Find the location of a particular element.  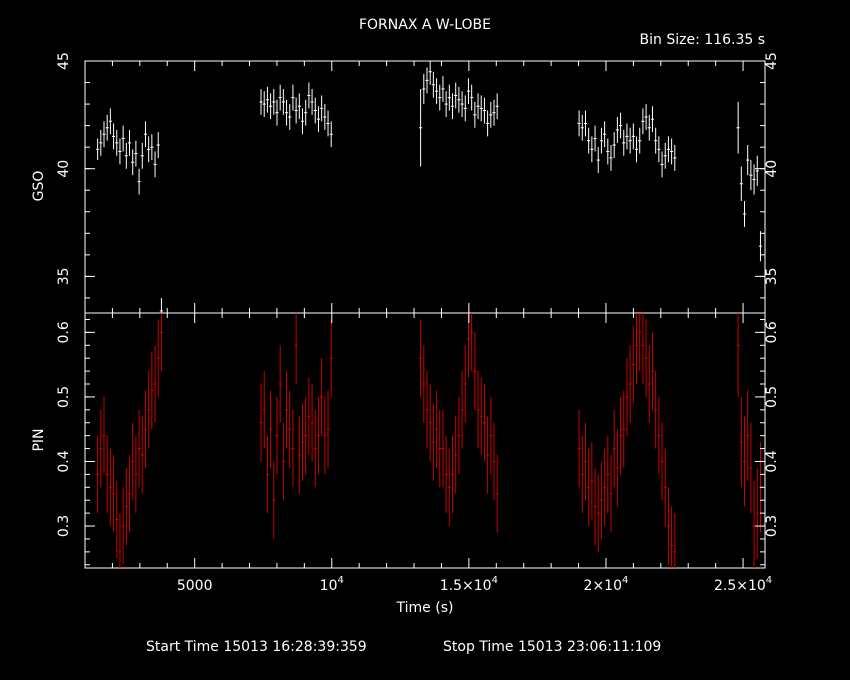

y-tick-label-pin: 0.4 is located at coordinates (64, 461).